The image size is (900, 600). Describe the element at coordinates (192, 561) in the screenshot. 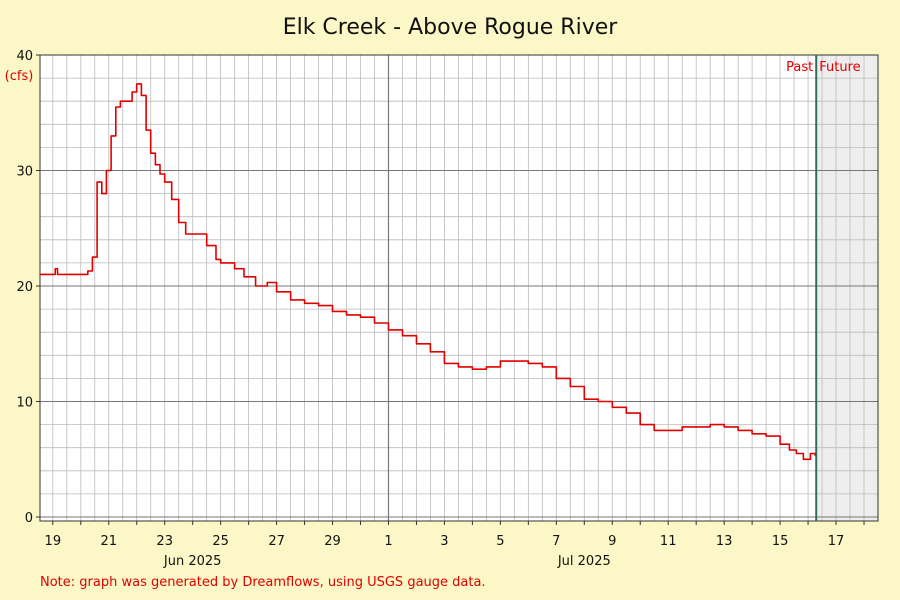

I see `month-label: Jun 2025` at that location.